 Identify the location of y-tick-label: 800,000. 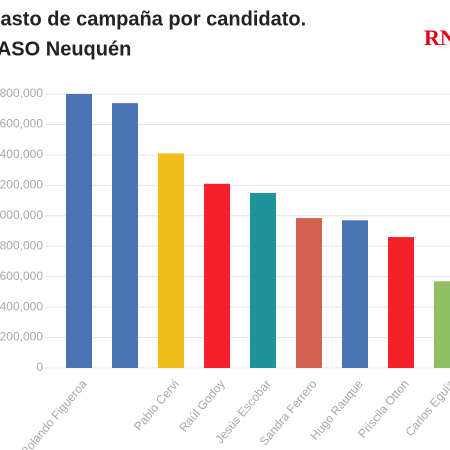
(21, 245).